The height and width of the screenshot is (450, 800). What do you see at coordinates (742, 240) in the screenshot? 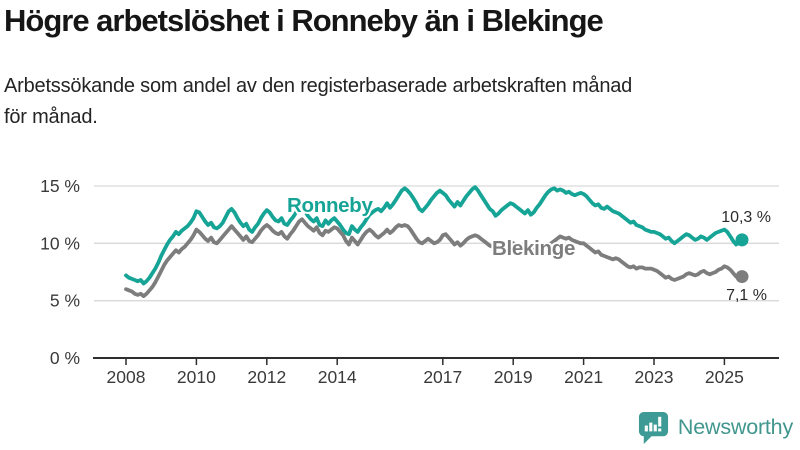
I see `ronneby-end-dot` at bounding box center [742, 240].